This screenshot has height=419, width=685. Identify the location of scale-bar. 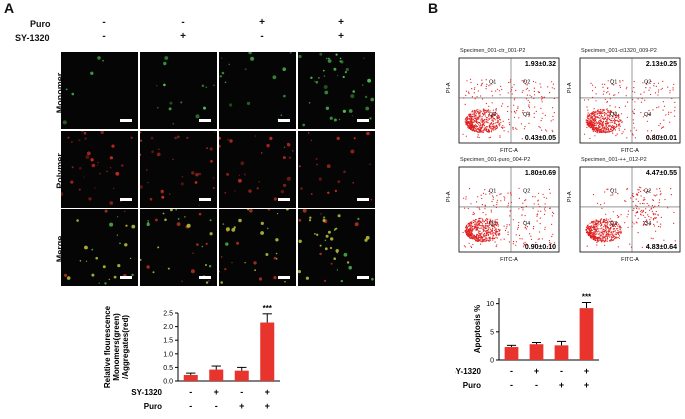
(284, 199).